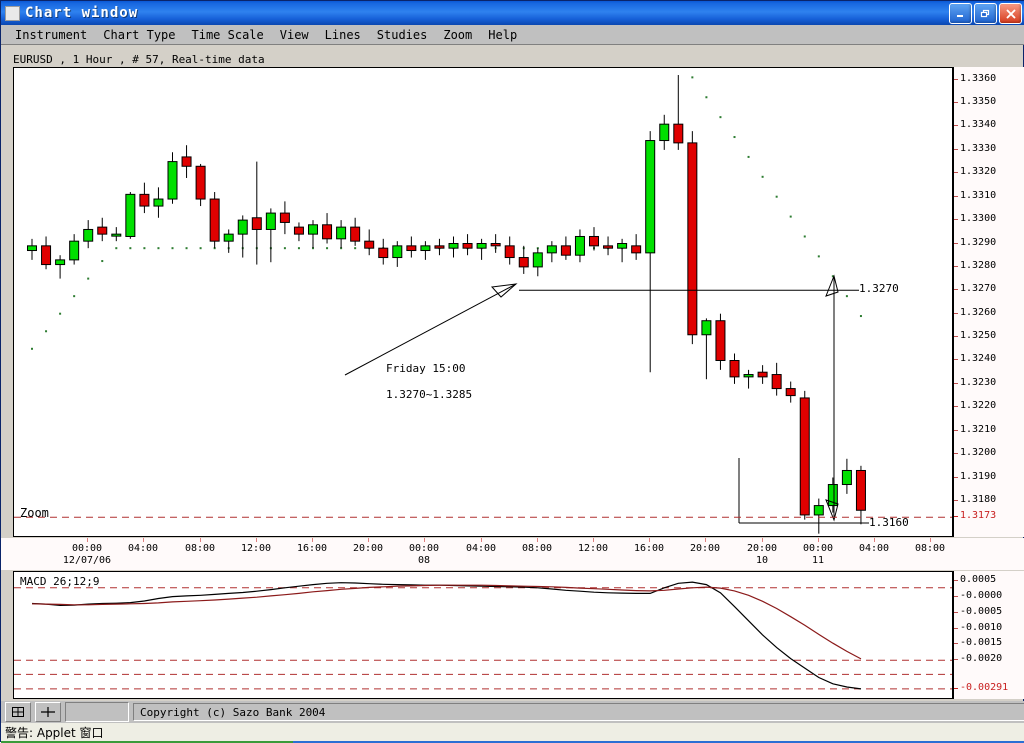  What do you see at coordinates (294, 34) in the screenshot?
I see `menu-item-view: View` at bounding box center [294, 34].